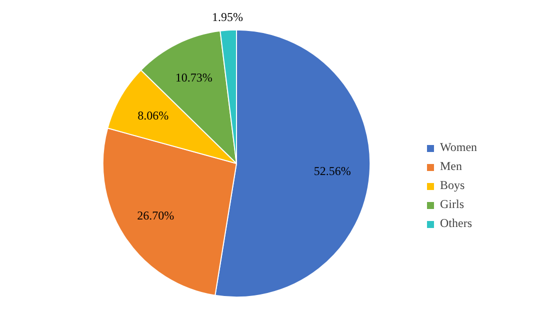 This screenshot has width=543, height=326. Describe the element at coordinates (228, 17) in the screenshot. I see `data-label: 1.95%` at that location.